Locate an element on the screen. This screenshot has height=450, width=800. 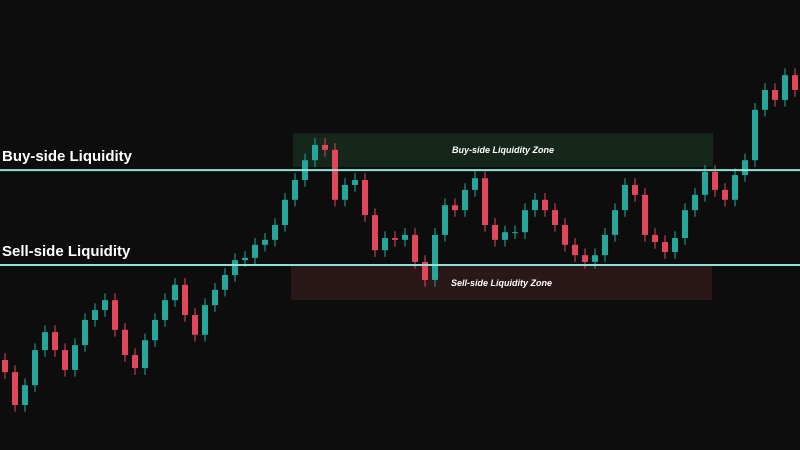
level-label: Buy-side Liquidity is located at coordinates (67, 156).